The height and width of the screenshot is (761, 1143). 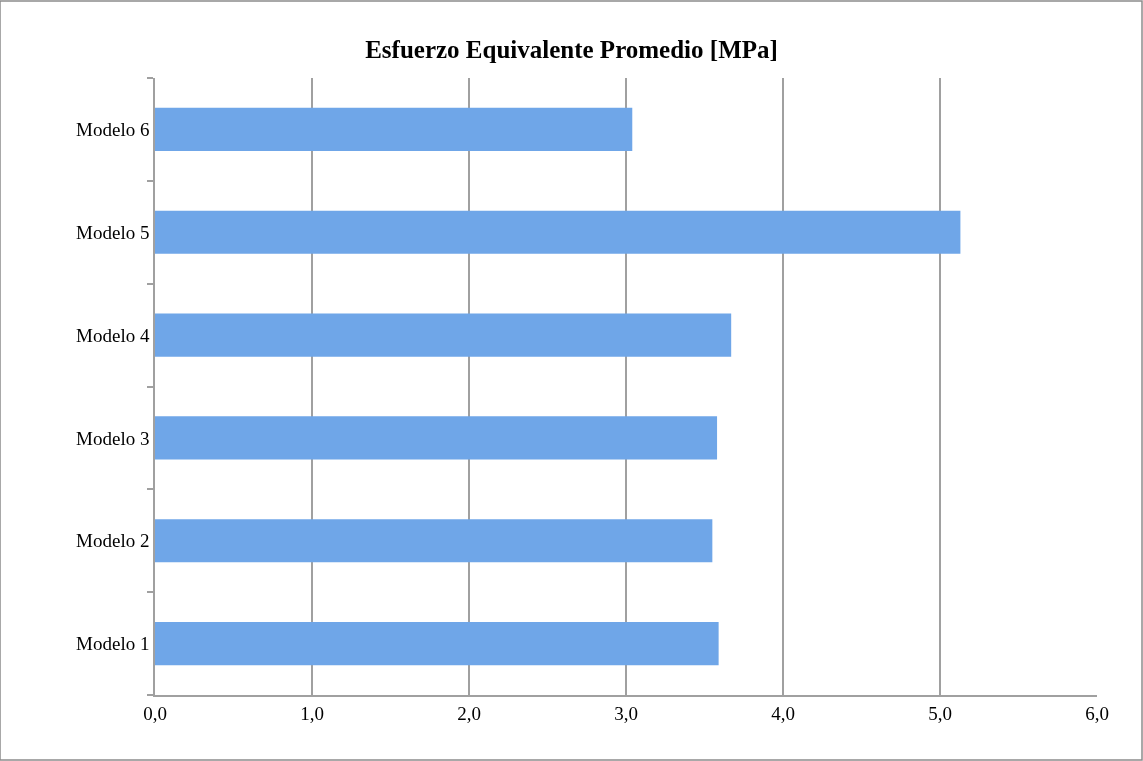 I want to click on x-tick-label: 6,0, so click(x=1097, y=713).